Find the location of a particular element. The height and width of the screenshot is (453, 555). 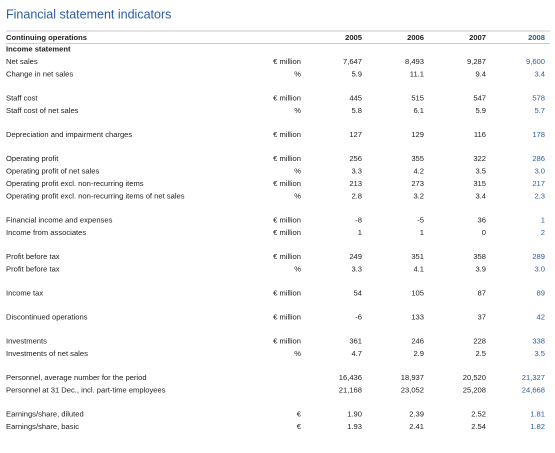

row-label: Staff cost is located at coordinates (22, 98).